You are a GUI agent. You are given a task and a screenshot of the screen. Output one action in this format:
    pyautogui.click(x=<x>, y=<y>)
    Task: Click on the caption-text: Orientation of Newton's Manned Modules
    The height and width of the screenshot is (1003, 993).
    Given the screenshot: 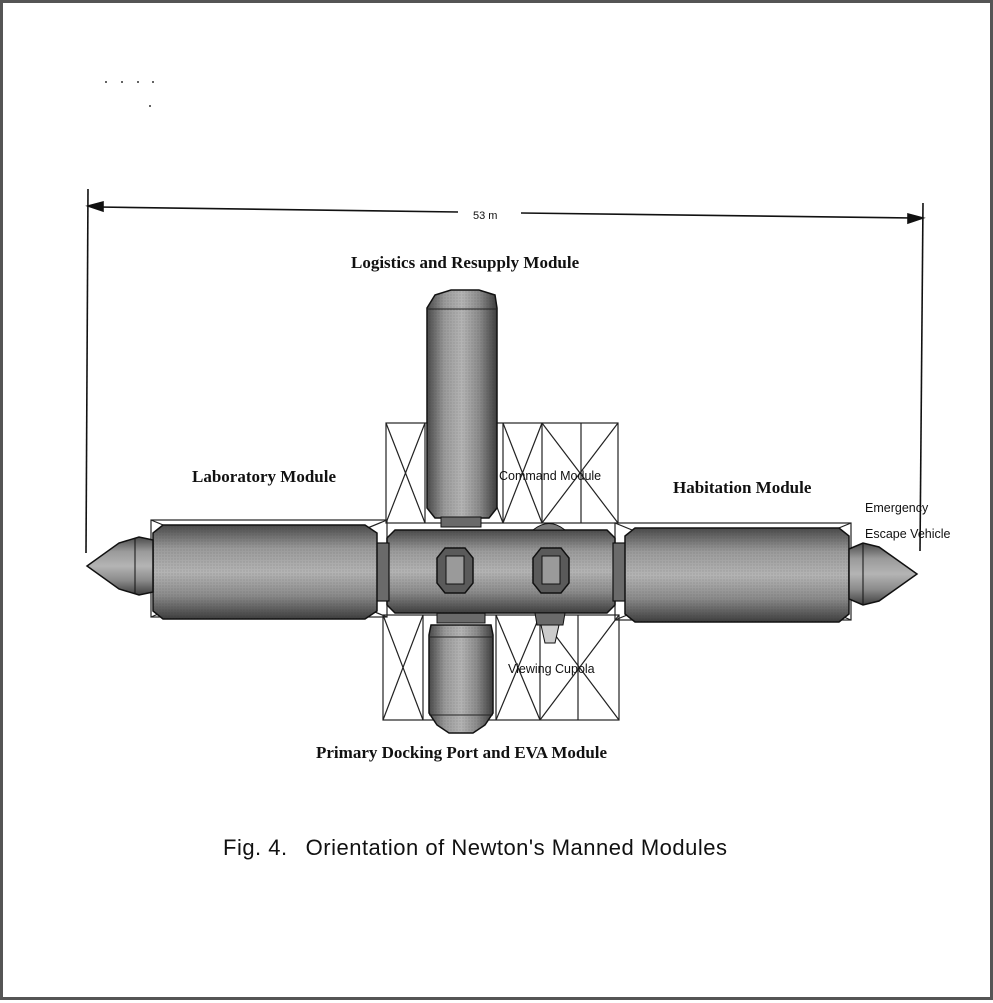 What is the action you would take?
    pyautogui.click(x=516, y=847)
    